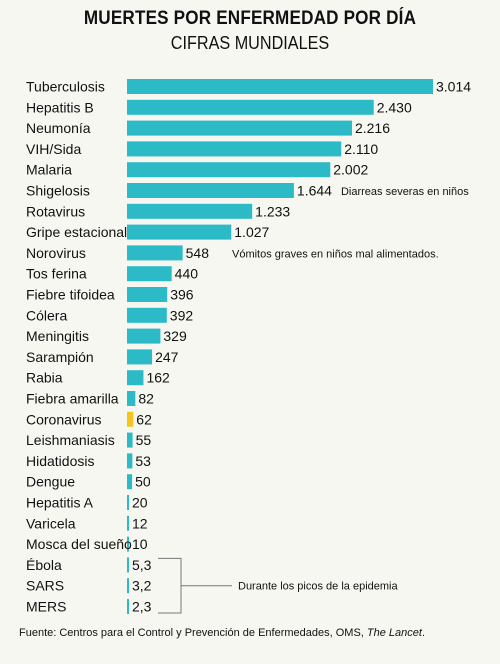 The width and height of the screenshot is (500, 664). What do you see at coordinates (318, 587) in the screenshot?
I see `annotation-epidemic-peaks: Durante los picos de la epidemia` at bounding box center [318, 587].